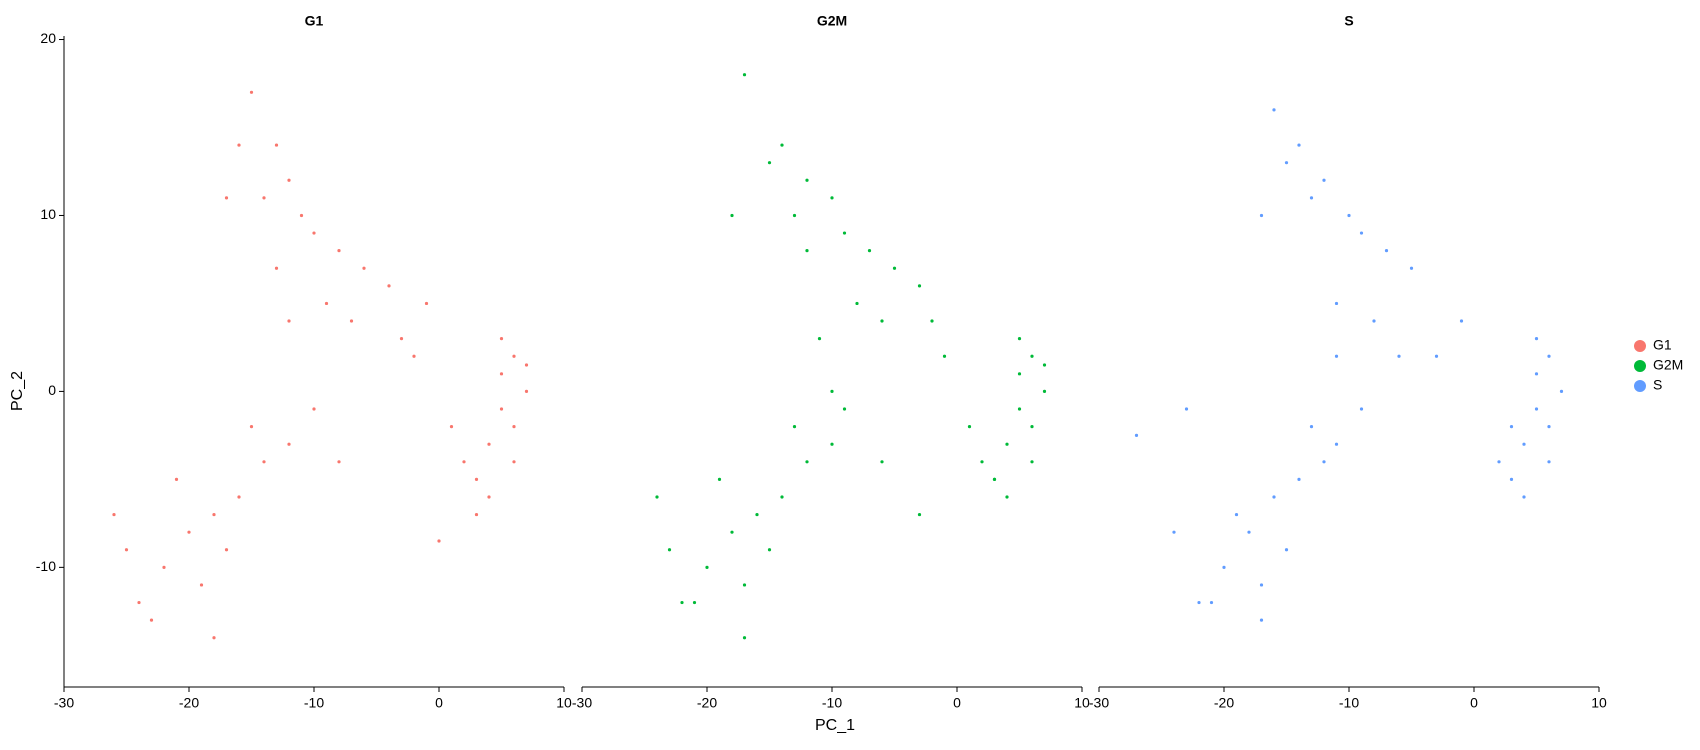 The image size is (1700, 750). I want to click on legend-label: G2M, so click(1668, 365).